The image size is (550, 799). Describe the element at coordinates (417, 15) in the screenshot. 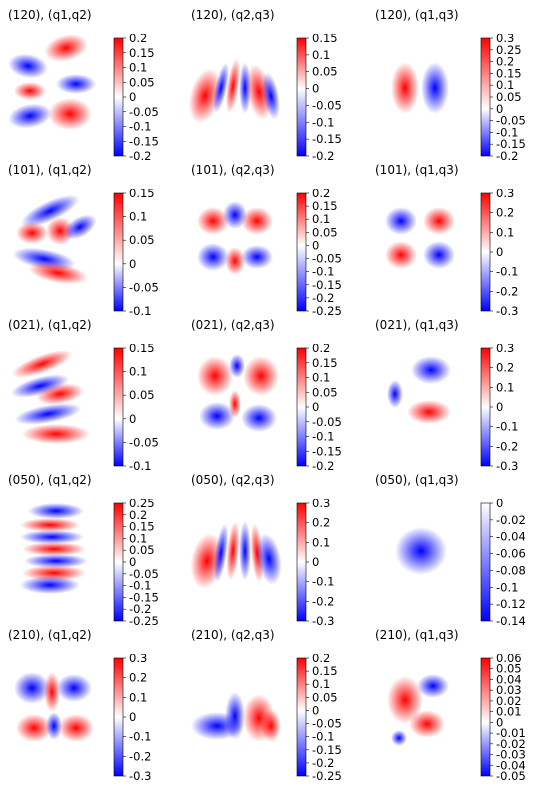

I see `panel-title: (120), (q1,q3)` at that location.